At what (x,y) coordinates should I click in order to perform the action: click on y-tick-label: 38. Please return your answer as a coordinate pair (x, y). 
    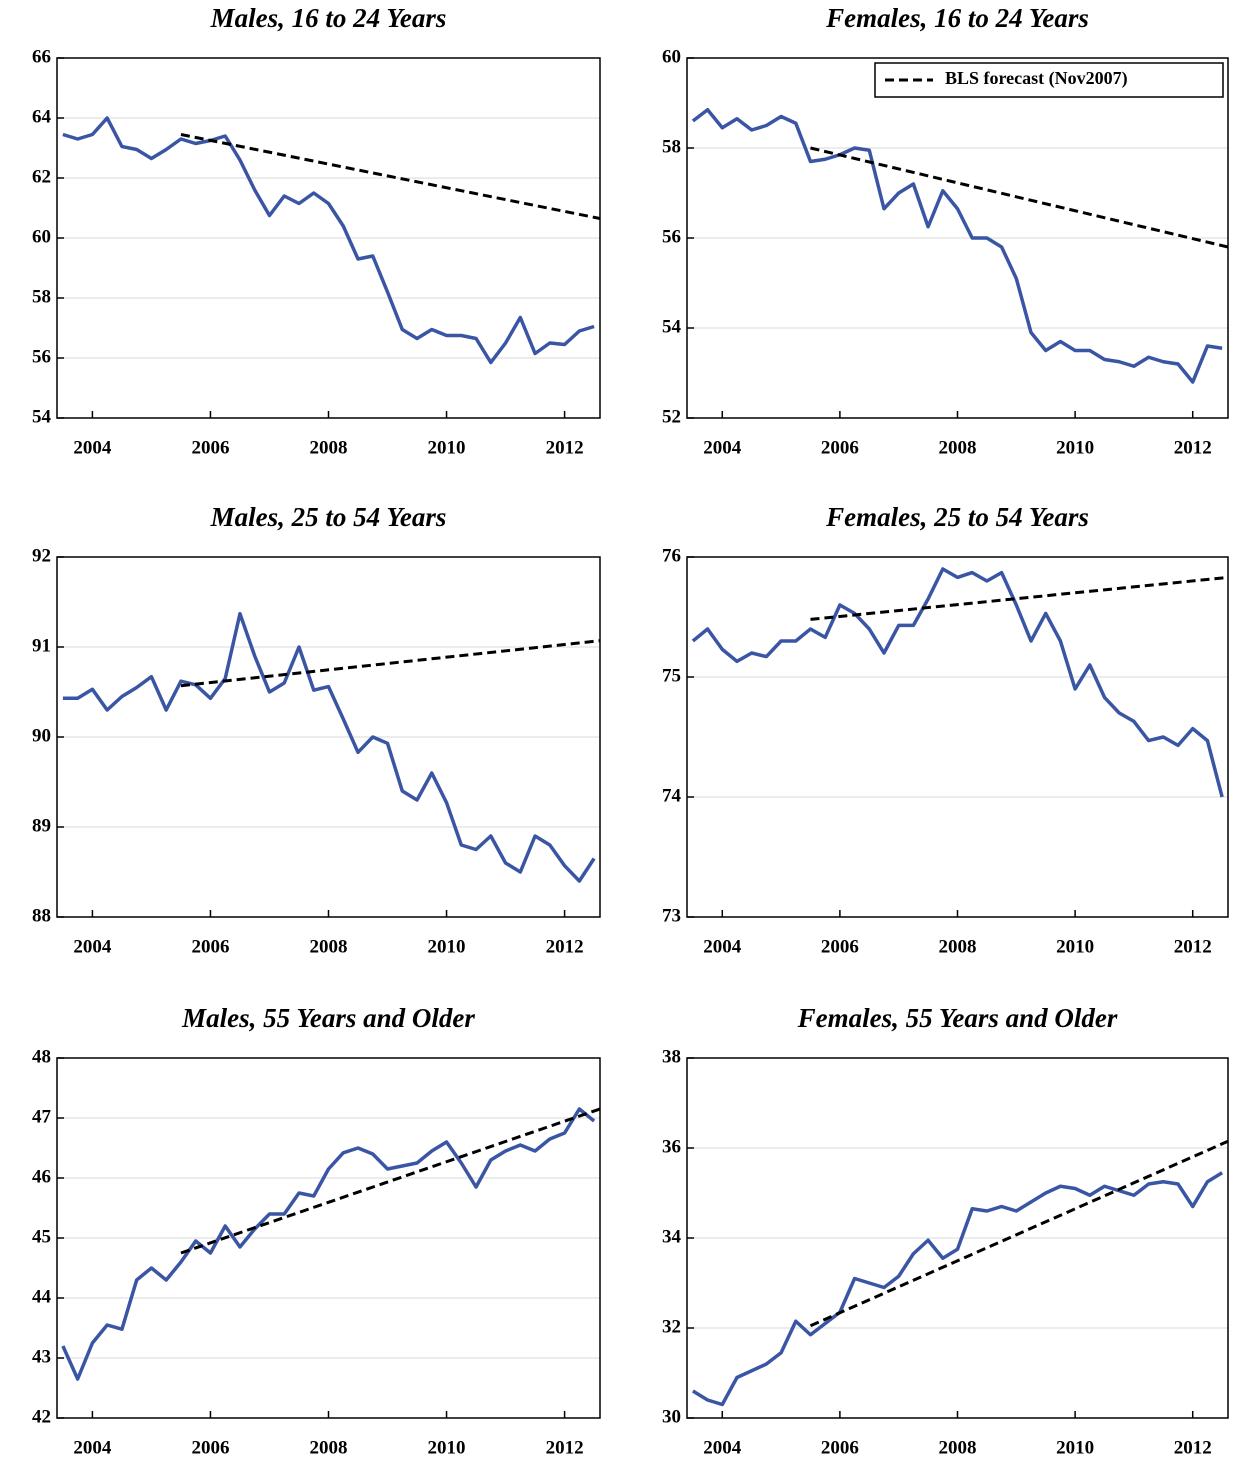
    Looking at the image, I should click on (671, 1056).